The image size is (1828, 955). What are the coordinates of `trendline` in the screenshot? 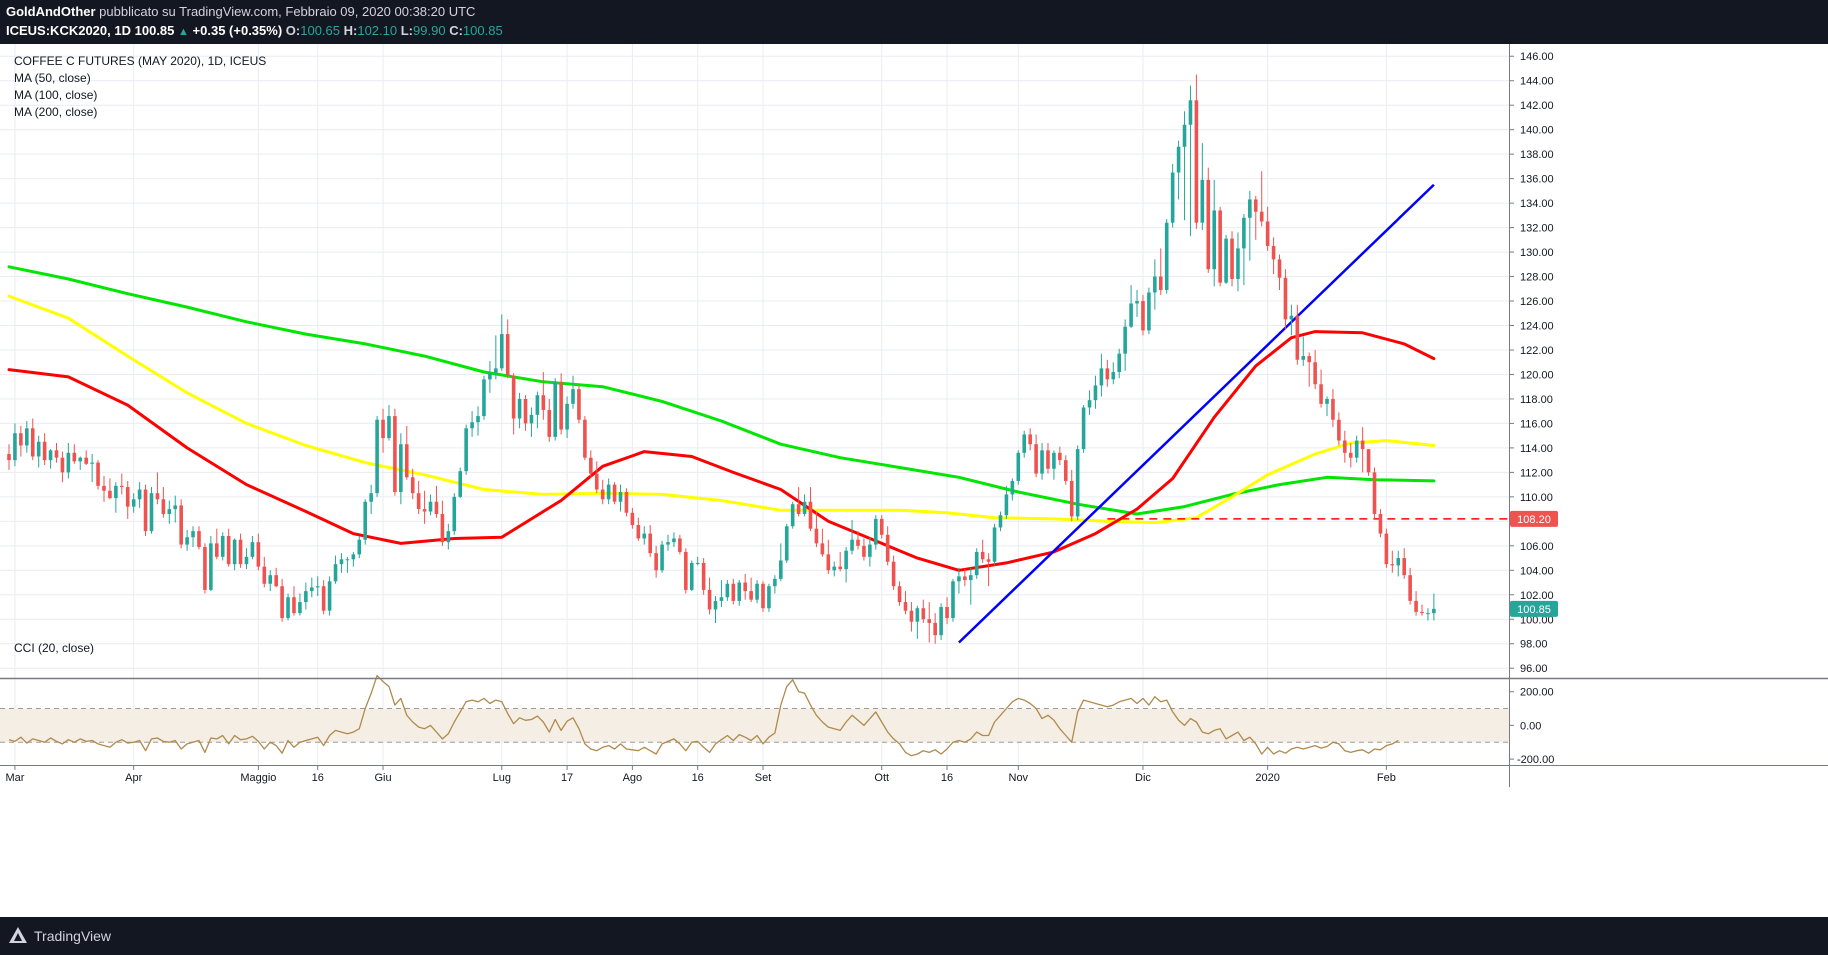 It's located at (1196, 413).